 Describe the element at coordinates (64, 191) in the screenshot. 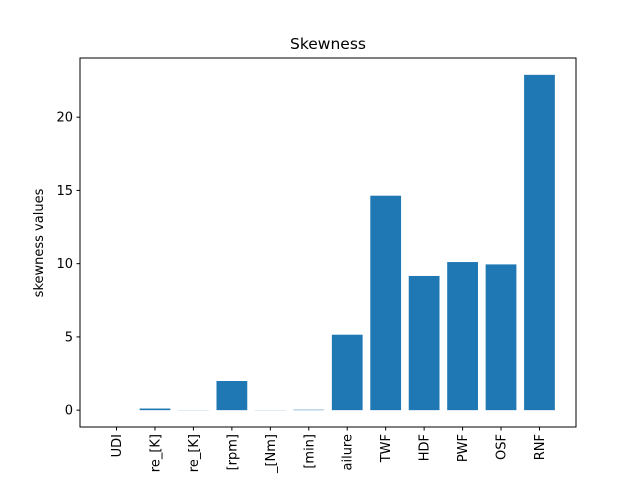

I see `y-tick-label-3: 15` at that location.